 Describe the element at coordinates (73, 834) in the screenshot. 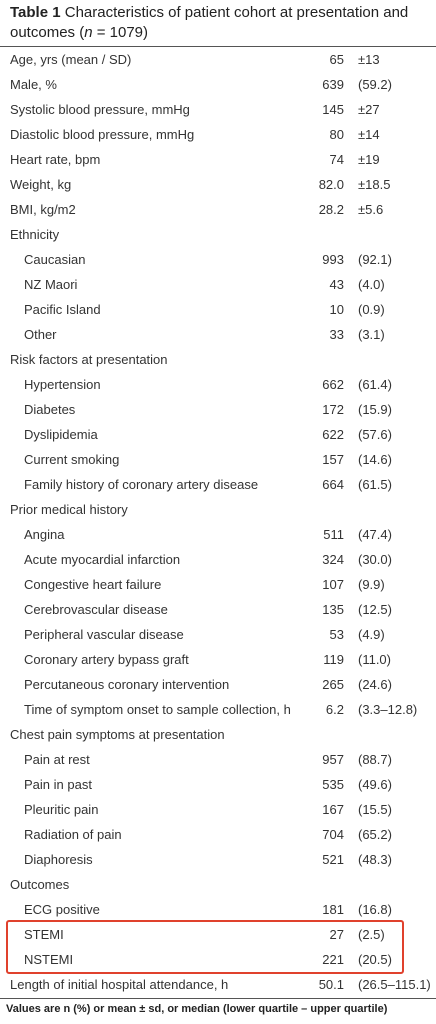

I see `row-label: Radiation of pain` at that location.